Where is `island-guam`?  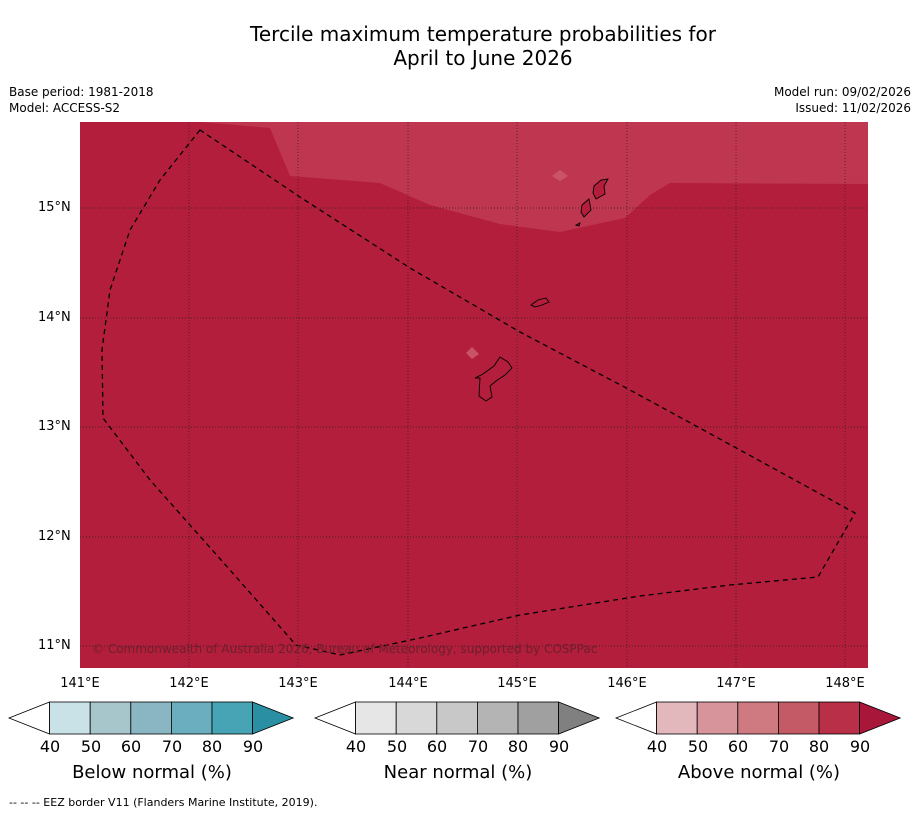
island-guam is located at coordinates (493, 379).